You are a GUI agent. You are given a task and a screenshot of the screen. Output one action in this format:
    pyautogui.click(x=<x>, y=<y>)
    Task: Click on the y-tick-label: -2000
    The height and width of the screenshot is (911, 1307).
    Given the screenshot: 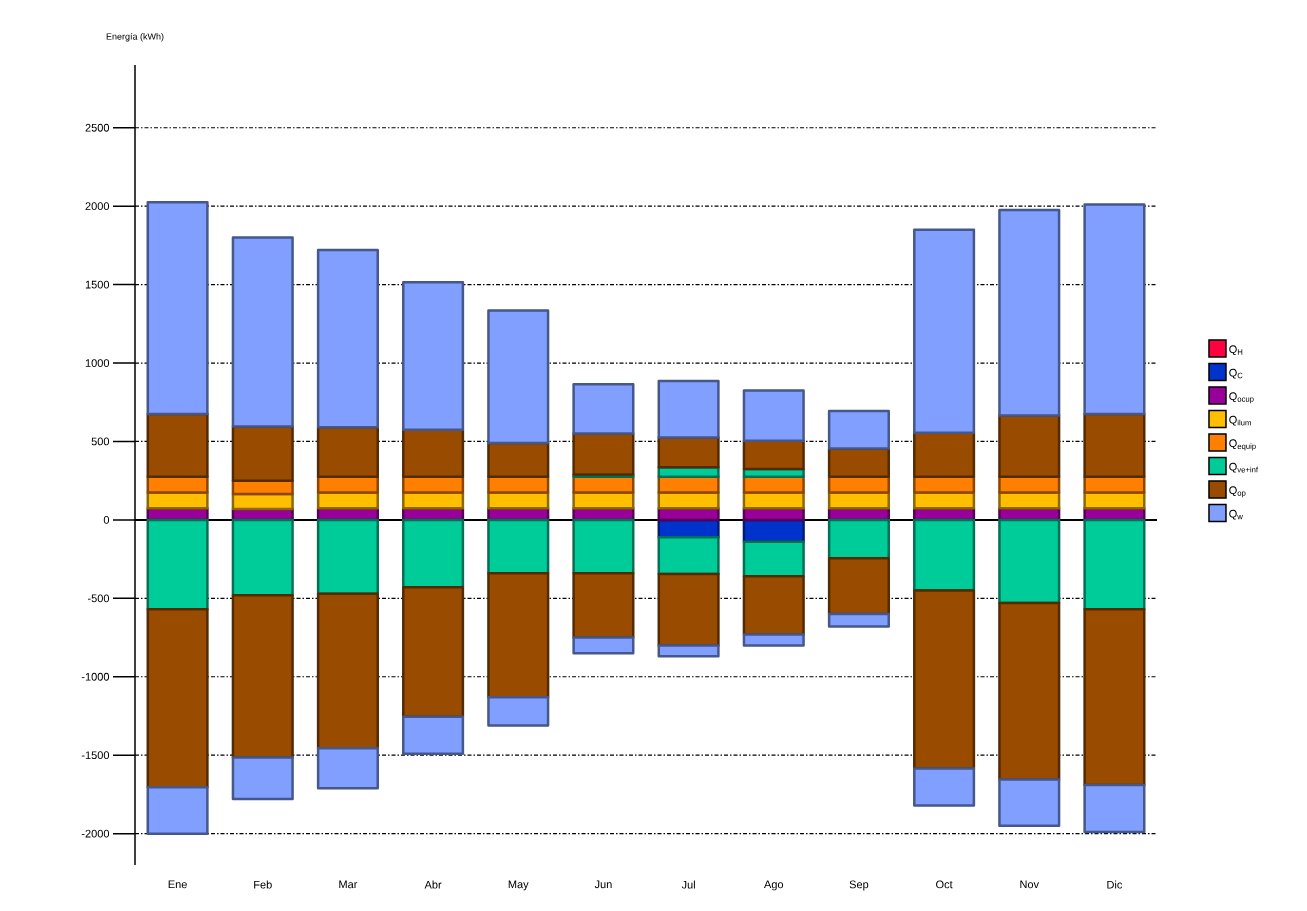 What is the action you would take?
    pyautogui.click(x=95, y=833)
    